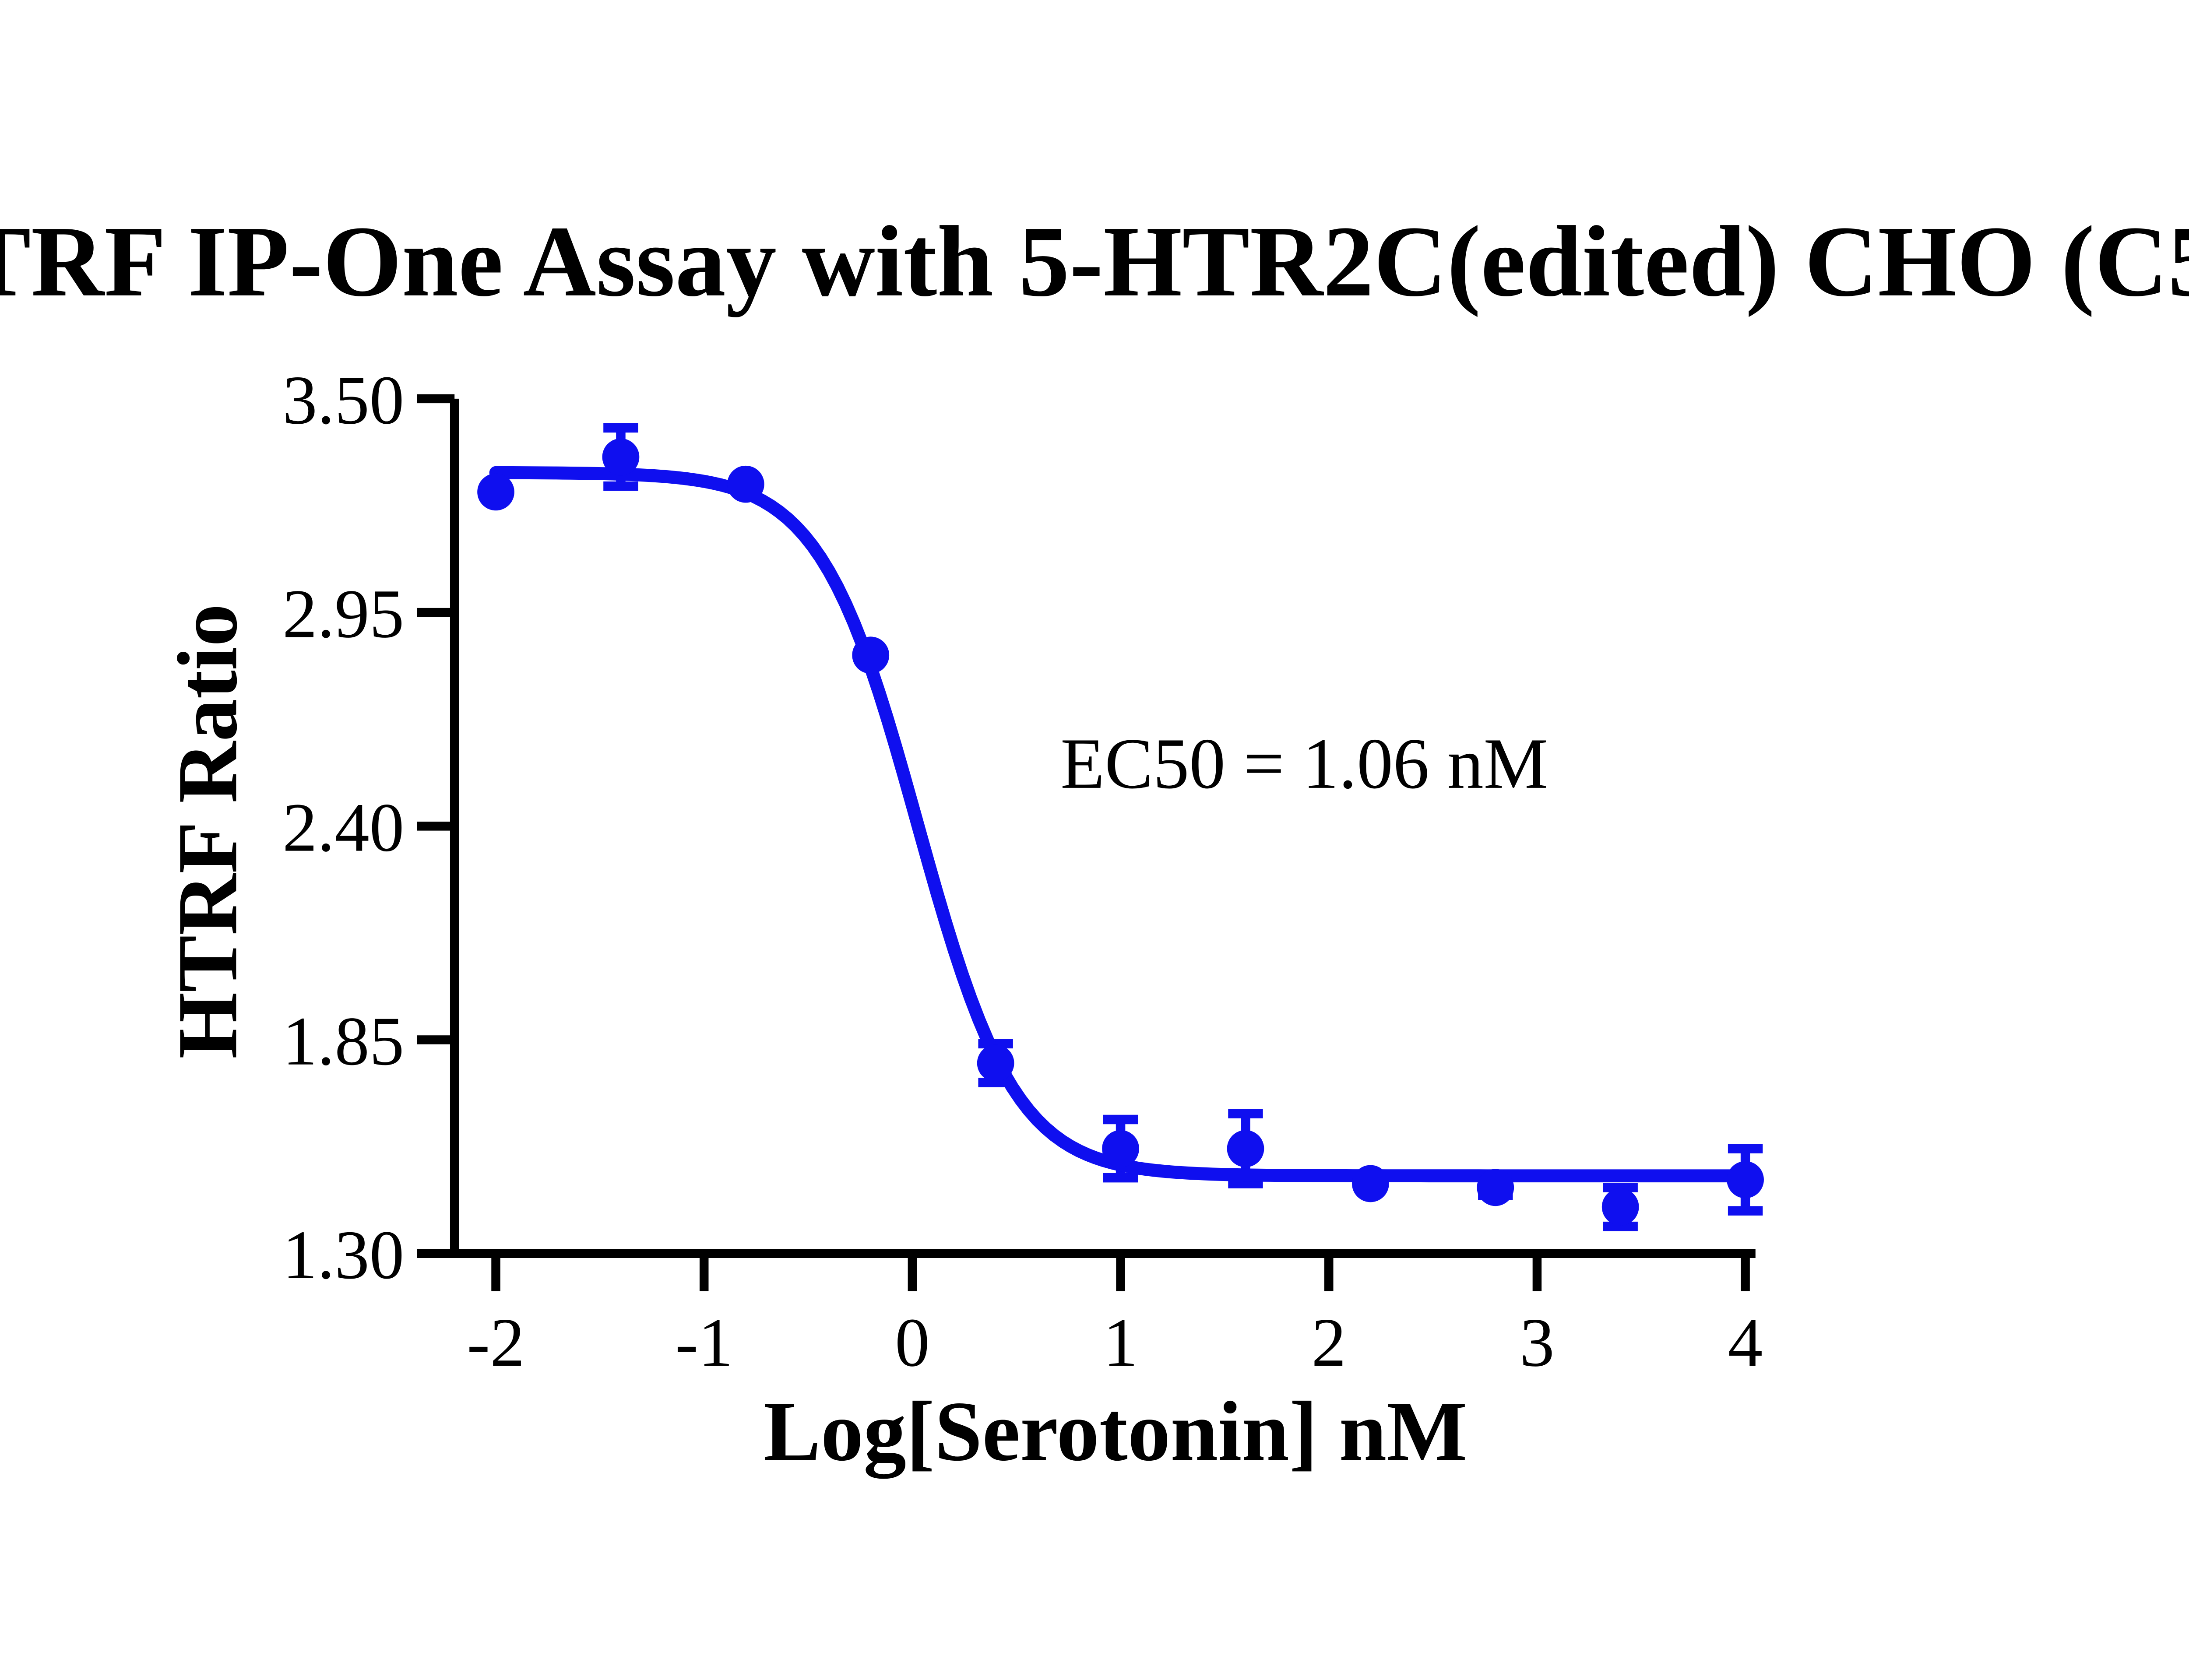  Describe the element at coordinates (1746, 1342) in the screenshot. I see `x-tick-label: 4` at that location.